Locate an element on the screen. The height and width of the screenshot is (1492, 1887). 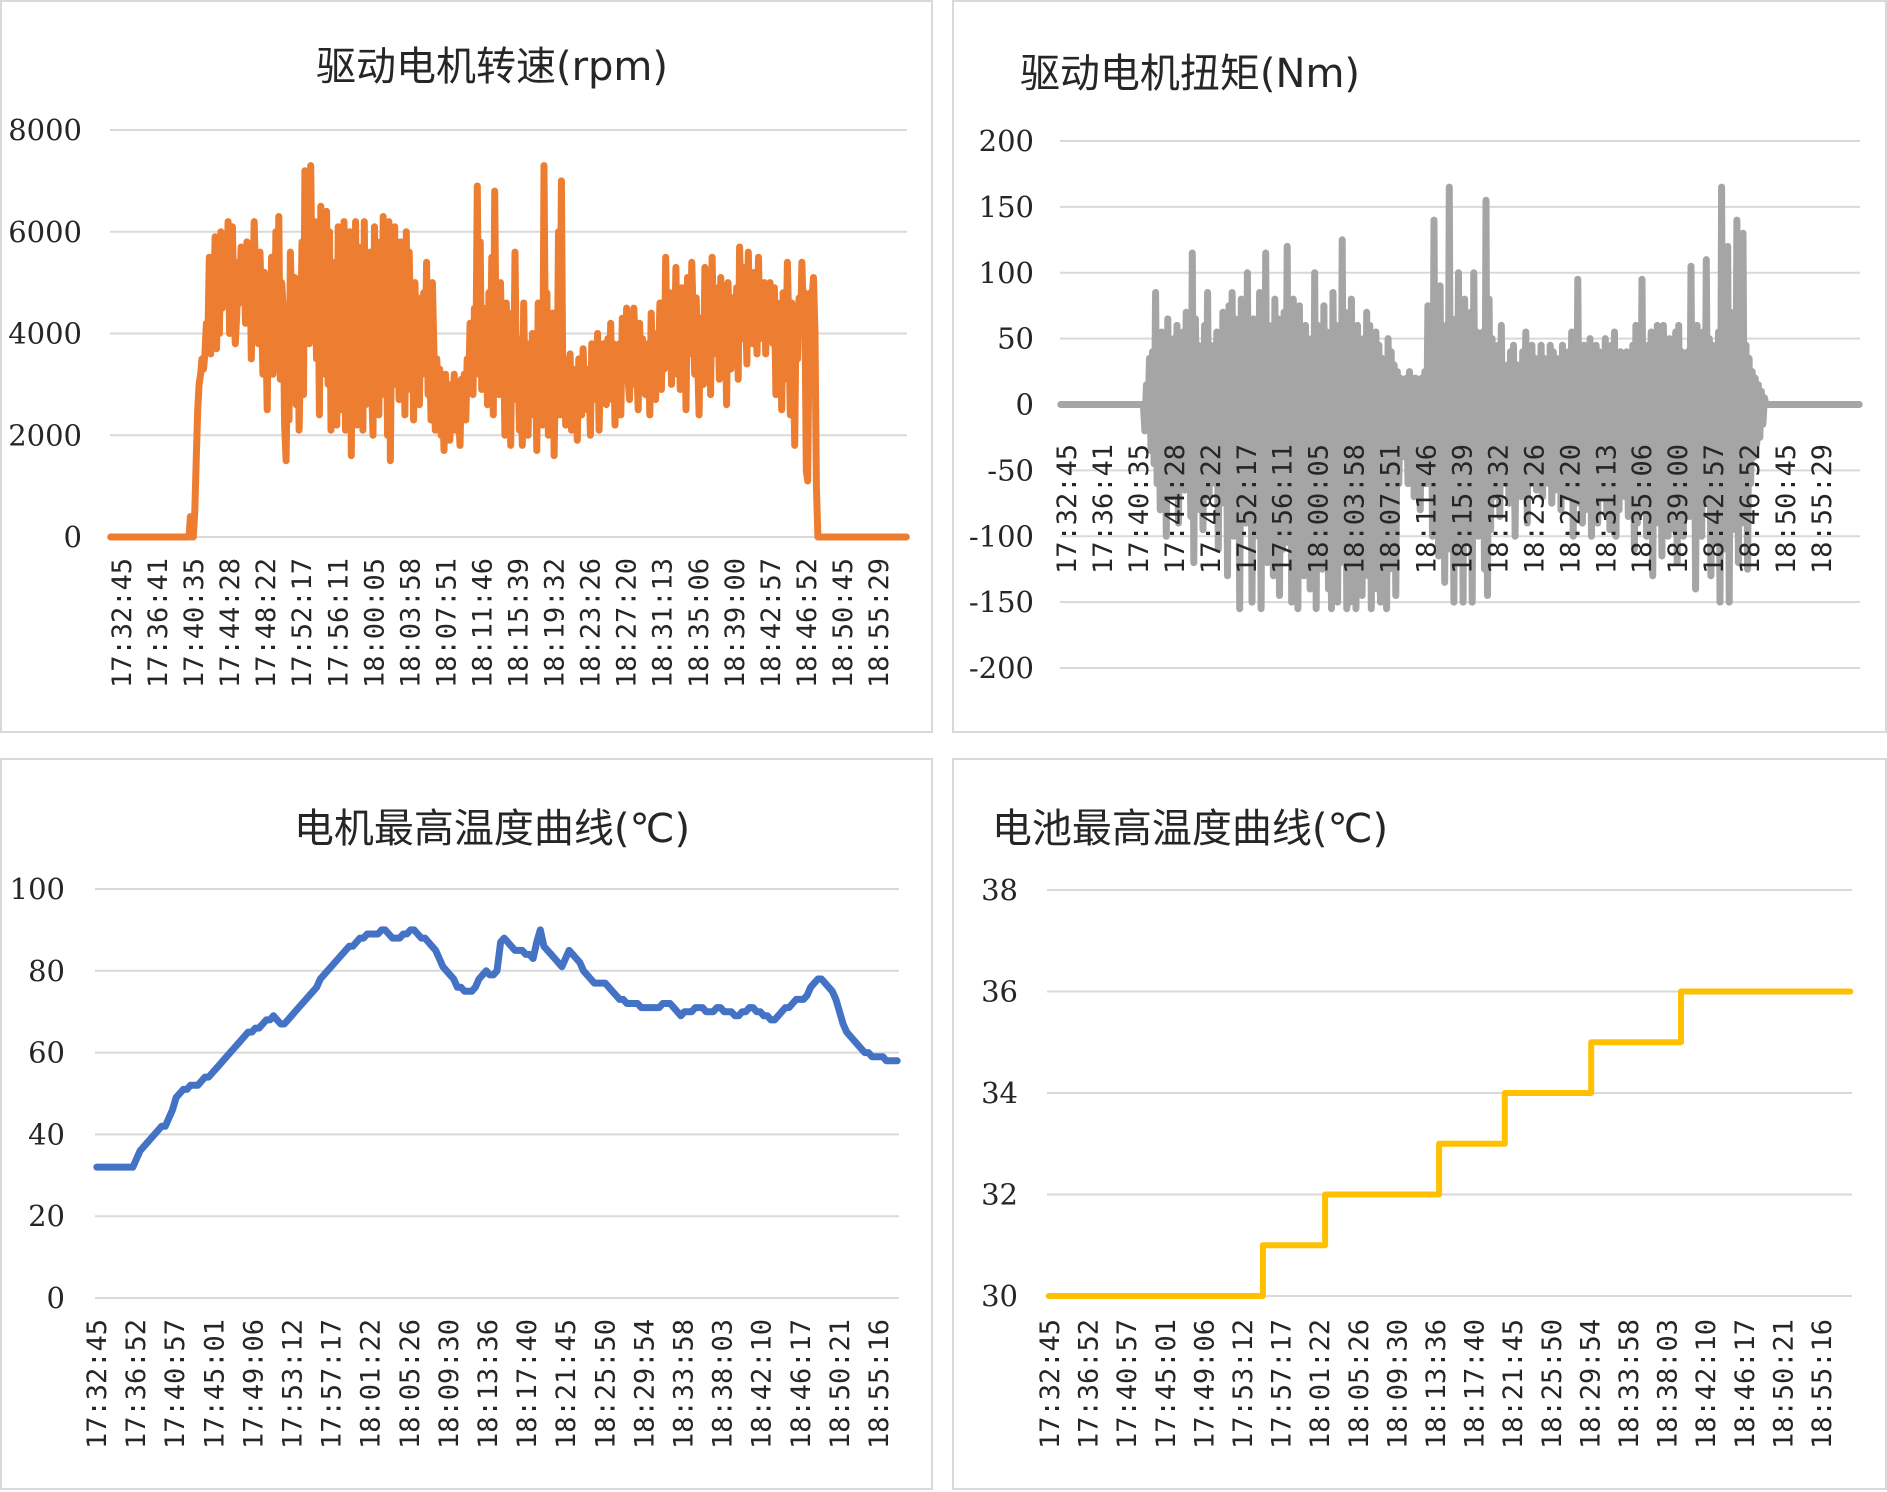
motor-temperature-x-tick-label: 18:05:26 is located at coordinates (410, 1384).